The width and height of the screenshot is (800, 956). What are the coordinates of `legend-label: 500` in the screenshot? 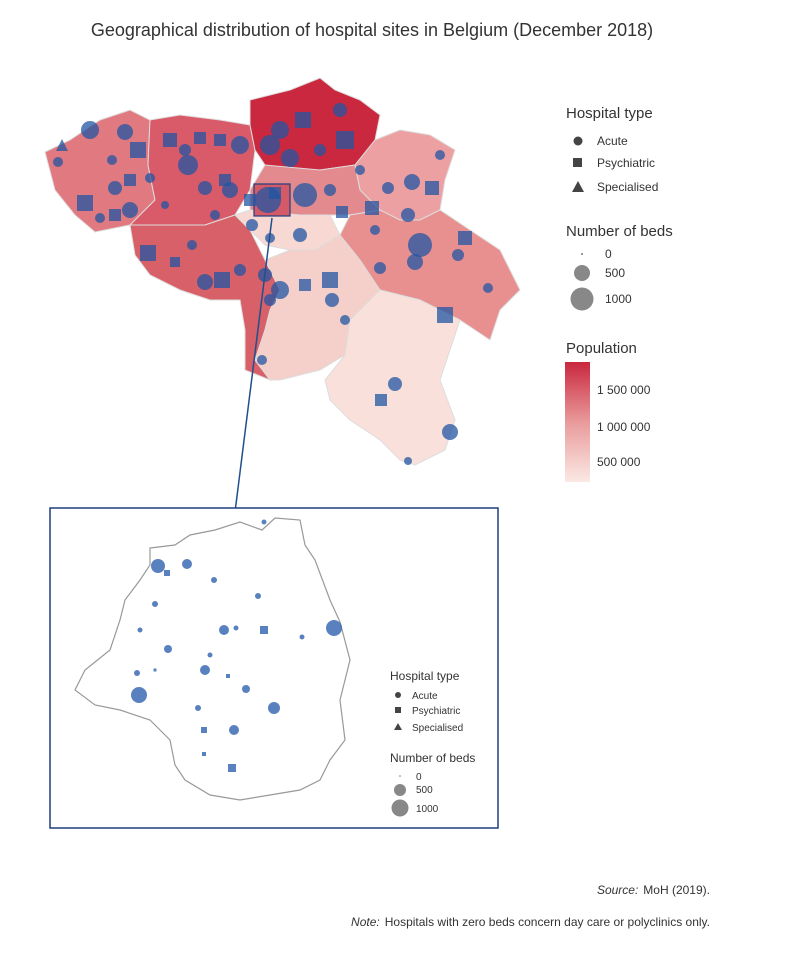 It's located at (424, 790).